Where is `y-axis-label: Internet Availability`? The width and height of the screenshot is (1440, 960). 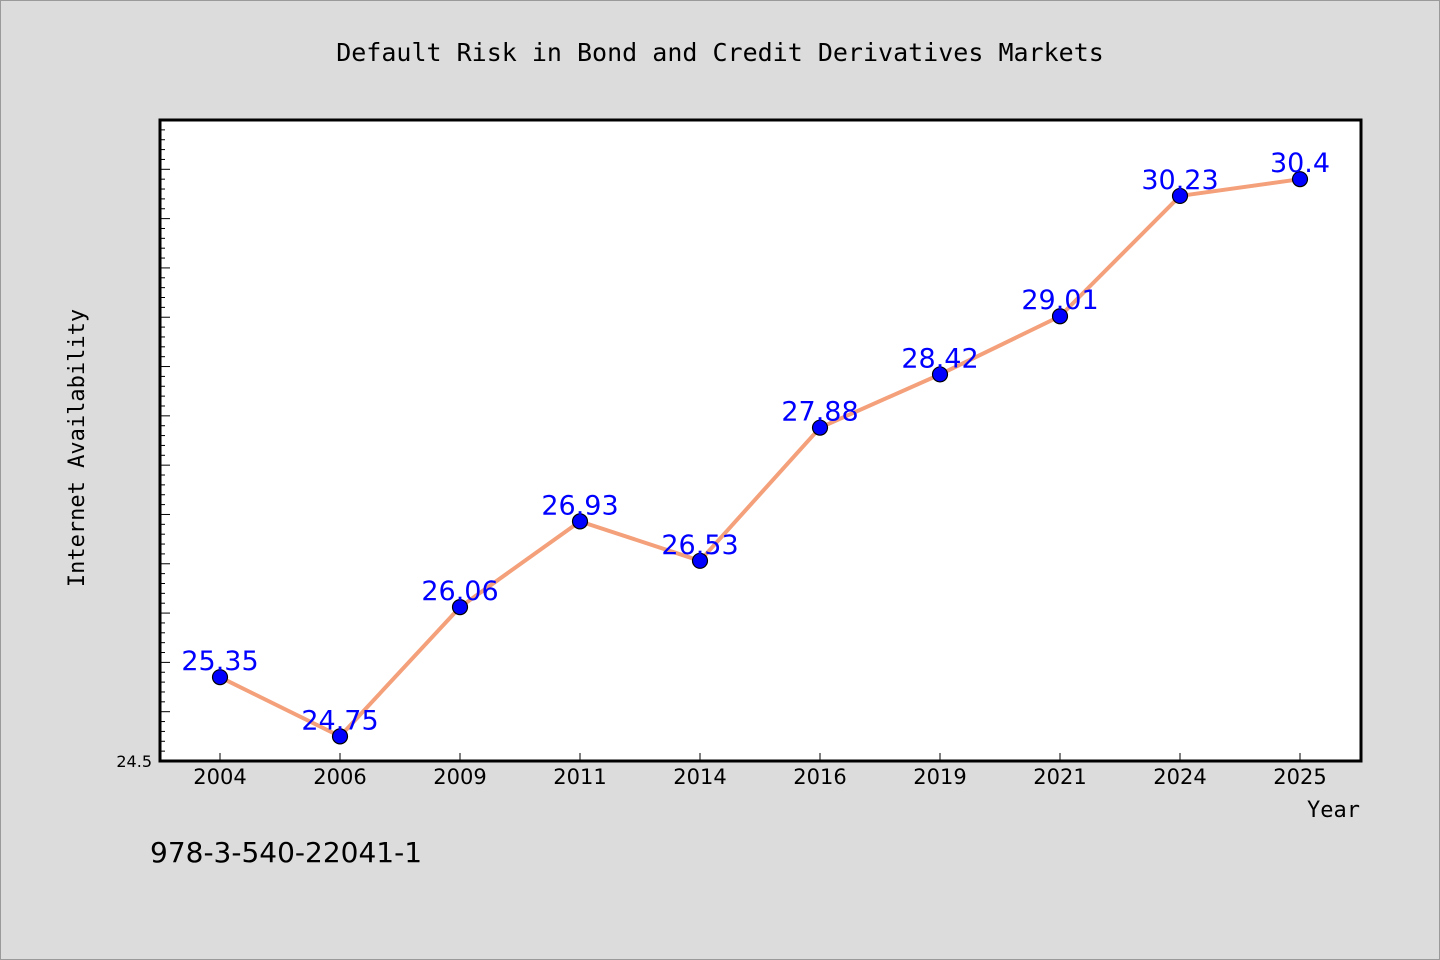 y-axis-label: Internet Availability is located at coordinates (77, 448).